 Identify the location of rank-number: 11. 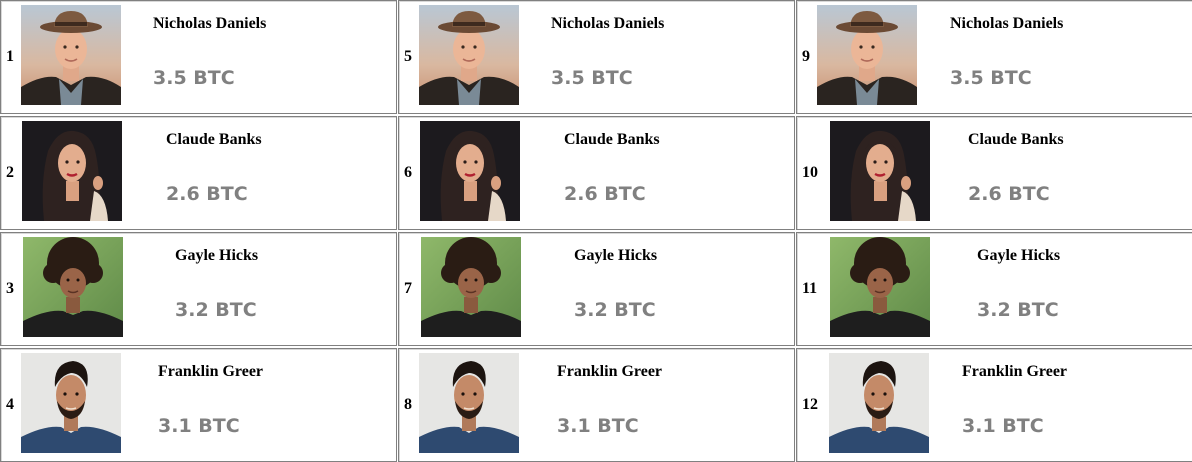
(810, 288).